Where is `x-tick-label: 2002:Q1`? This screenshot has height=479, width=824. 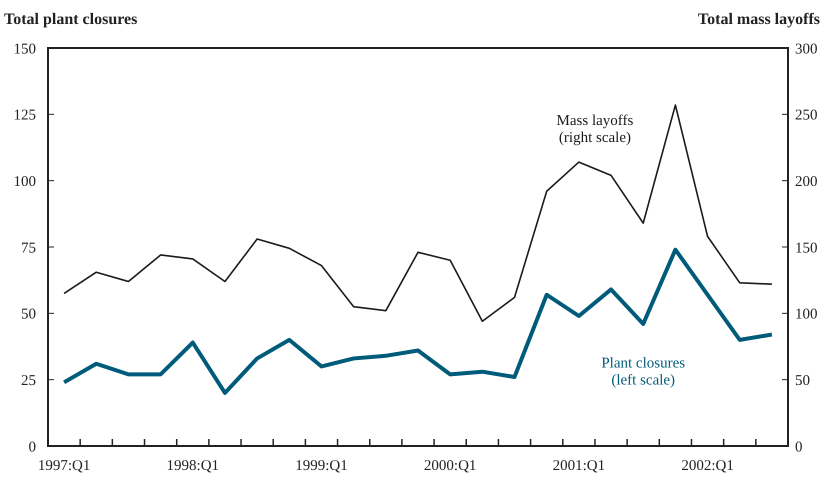 x-tick-label: 2002:Q1 is located at coordinates (707, 466).